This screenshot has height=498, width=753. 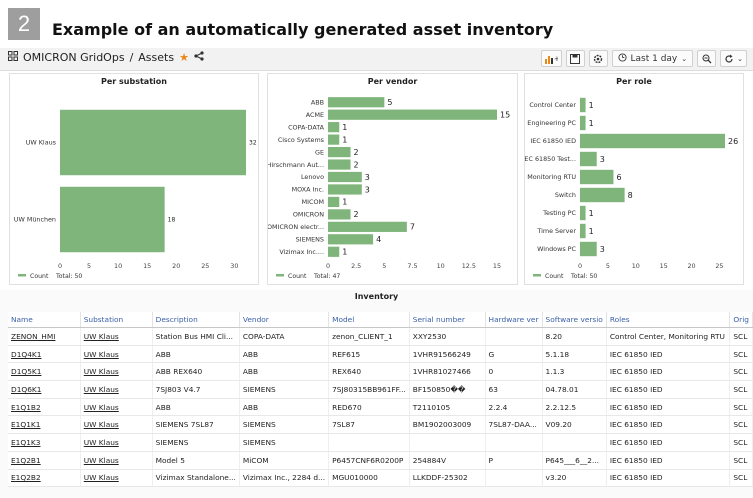 I want to click on table-cell: E1Q2B2, so click(x=44, y=478).